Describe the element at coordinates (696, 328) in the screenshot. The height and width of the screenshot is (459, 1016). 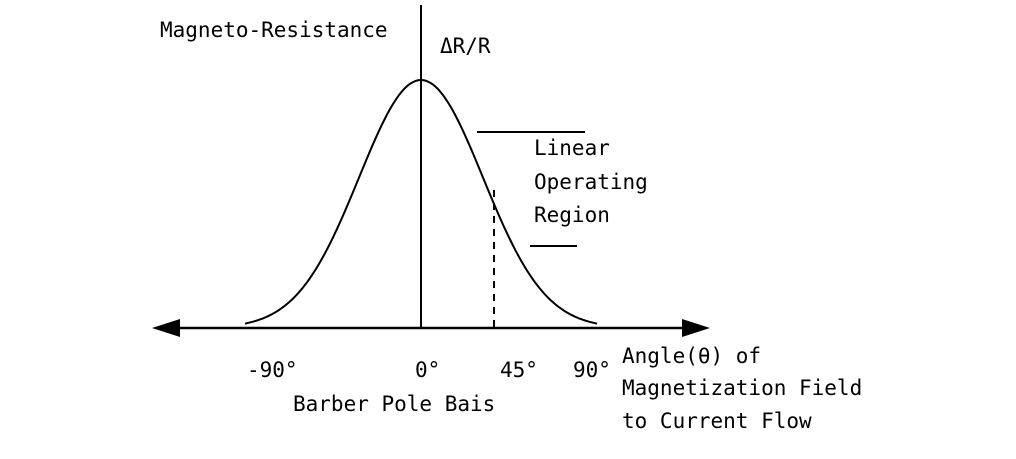
I see `x-axis-right-arrow` at that location.